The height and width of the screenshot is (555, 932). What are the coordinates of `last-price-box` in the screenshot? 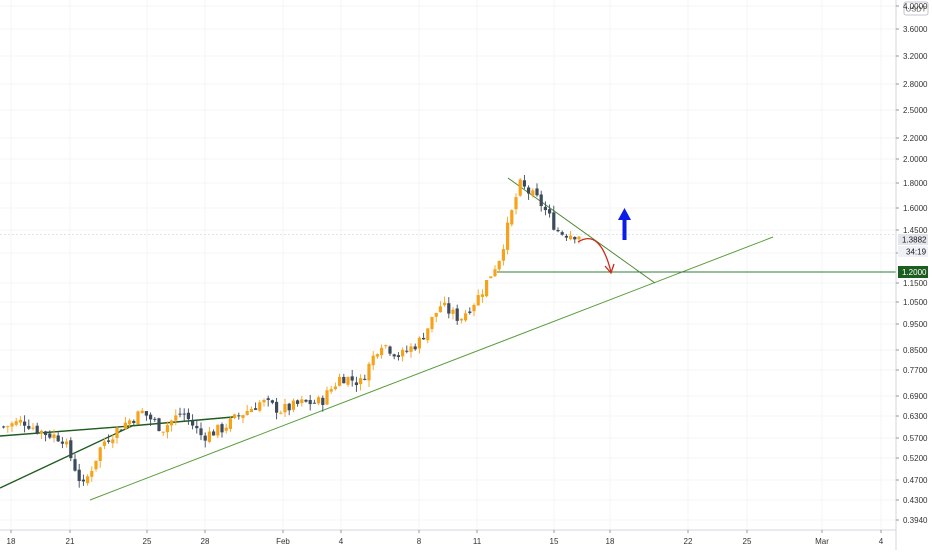 It's located at (913, 239).